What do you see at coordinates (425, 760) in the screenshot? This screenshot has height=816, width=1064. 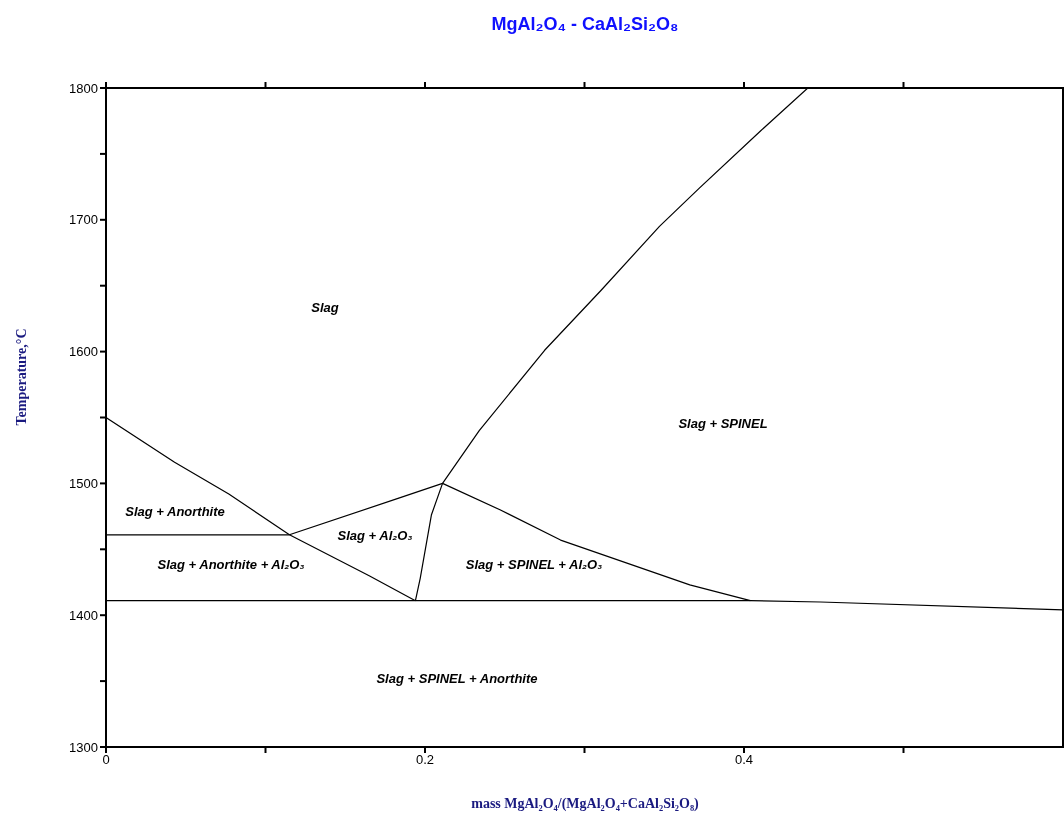 I see `x-tick-label: 0.2` at bounding box center [425, 760].